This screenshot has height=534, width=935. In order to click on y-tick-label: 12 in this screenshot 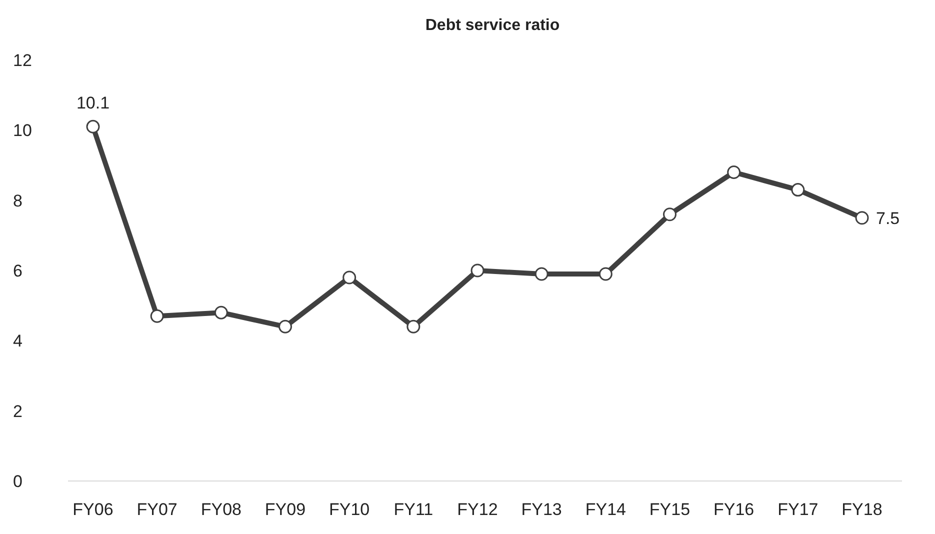, I will do `click(22, 60)`.